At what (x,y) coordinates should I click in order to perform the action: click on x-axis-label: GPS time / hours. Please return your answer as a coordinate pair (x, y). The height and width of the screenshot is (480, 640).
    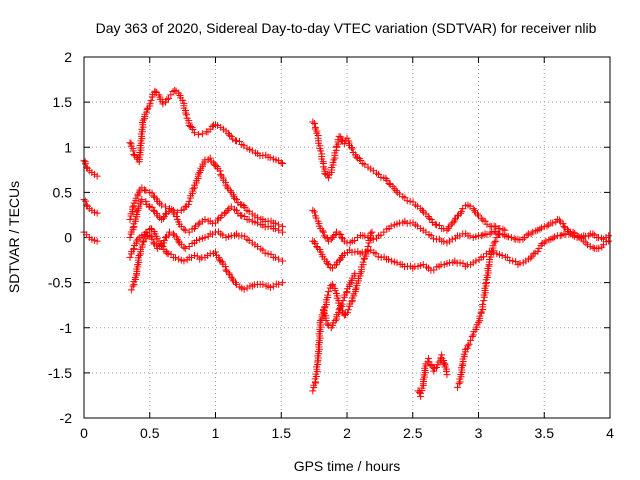
    Looking at the image, I should click on (347, 466).